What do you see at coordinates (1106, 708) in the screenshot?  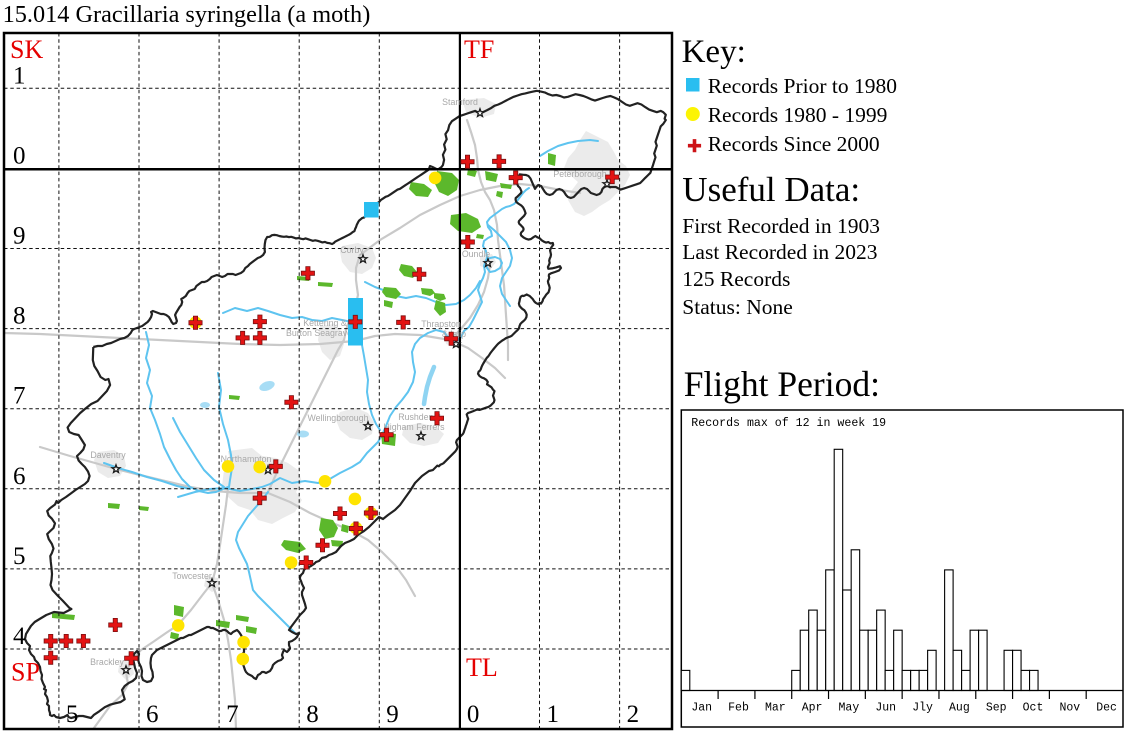 I see `svg-text: Dec` at bounding box center [1106, 708].